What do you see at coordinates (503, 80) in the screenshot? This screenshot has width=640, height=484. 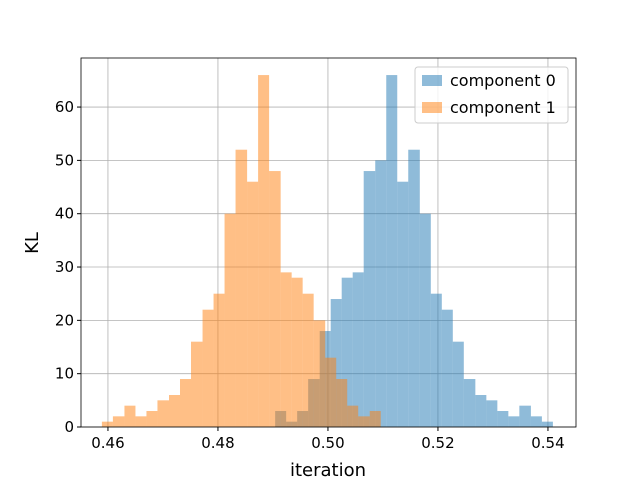 I see `legend-label: component 0` at bounding box center [503, 80].